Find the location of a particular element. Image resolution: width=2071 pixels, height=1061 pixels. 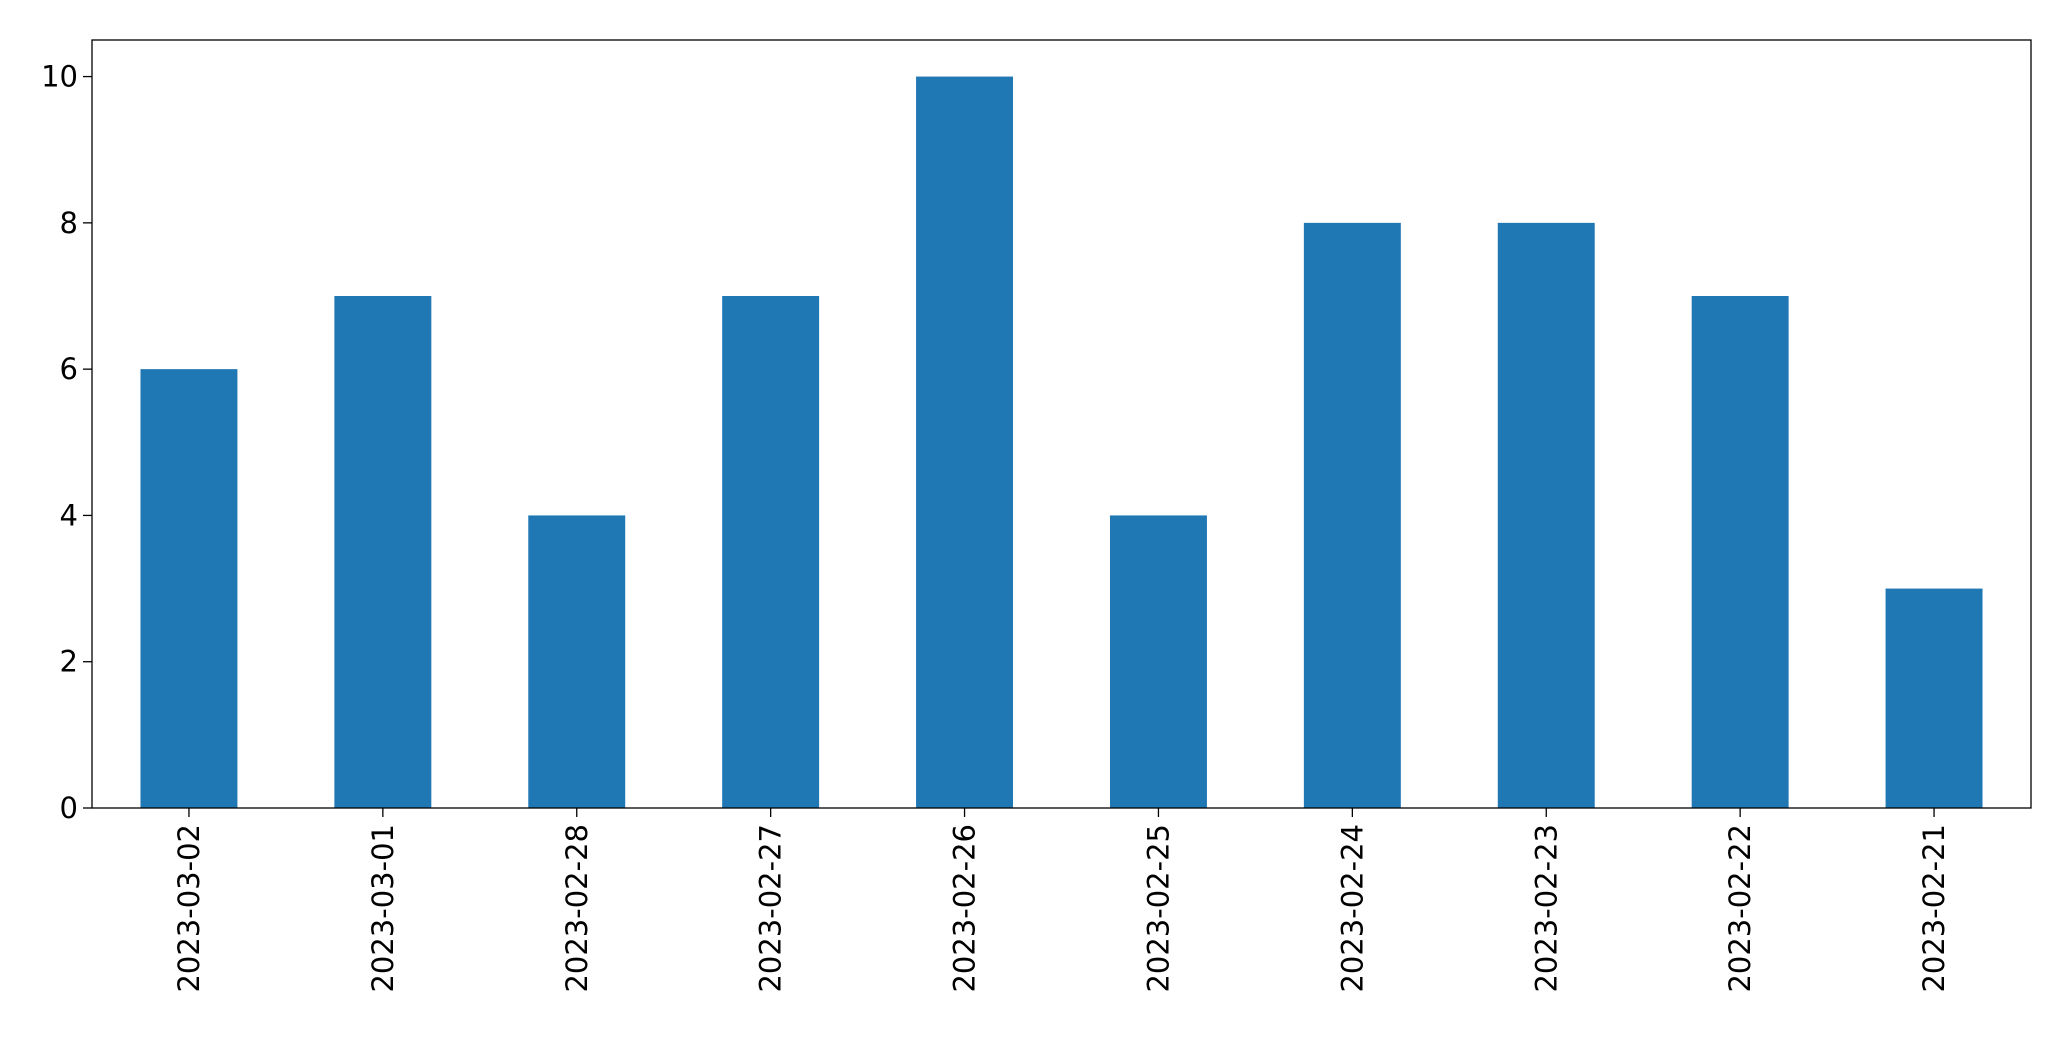

y-tick-label: 8 is located at coordinates (69, 223).